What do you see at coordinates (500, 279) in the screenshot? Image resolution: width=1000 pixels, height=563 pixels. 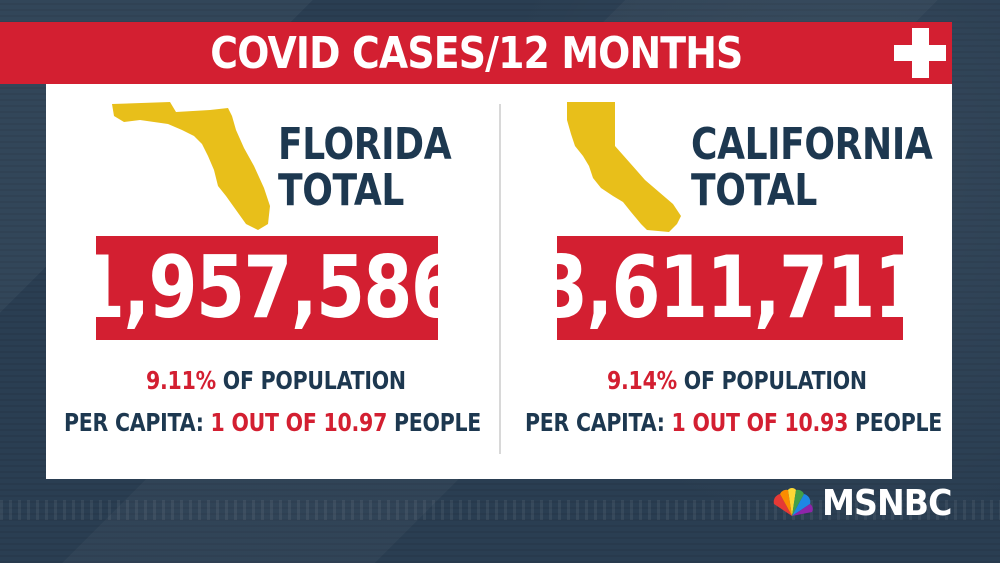 I see `panel-divider` at bounding box center [500, 279].